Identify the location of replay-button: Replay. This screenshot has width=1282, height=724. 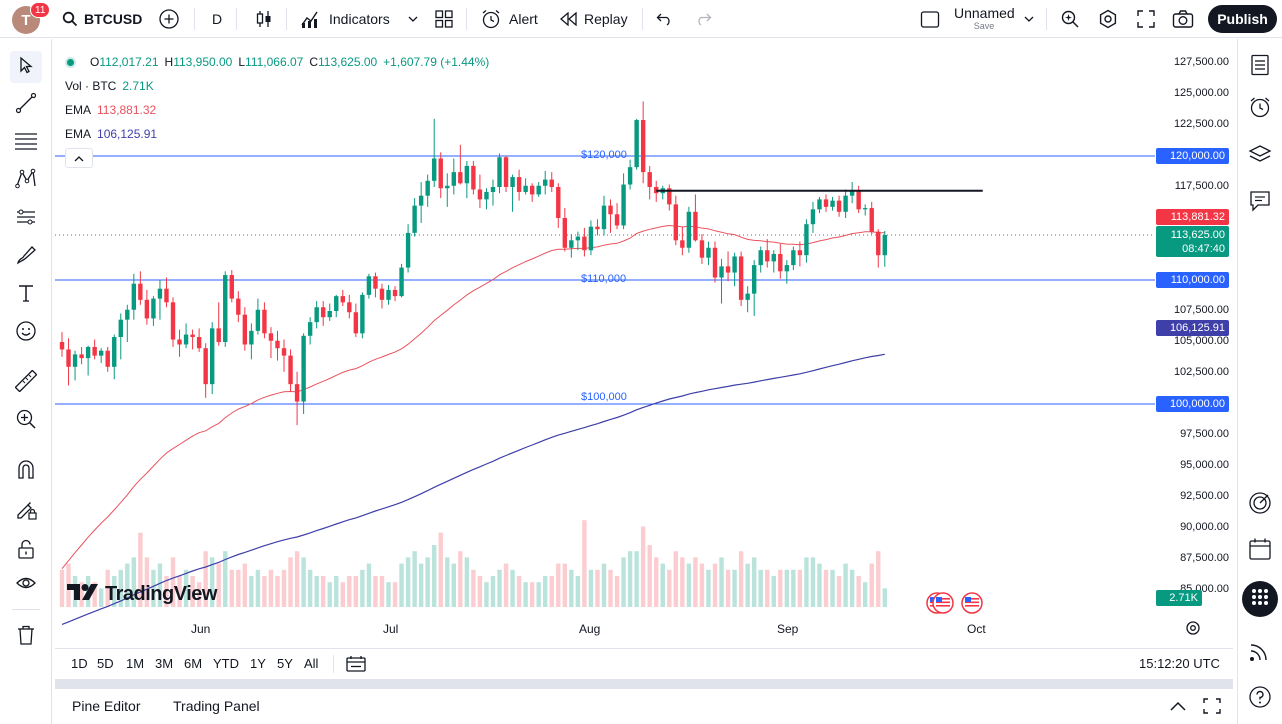
(594, 19).